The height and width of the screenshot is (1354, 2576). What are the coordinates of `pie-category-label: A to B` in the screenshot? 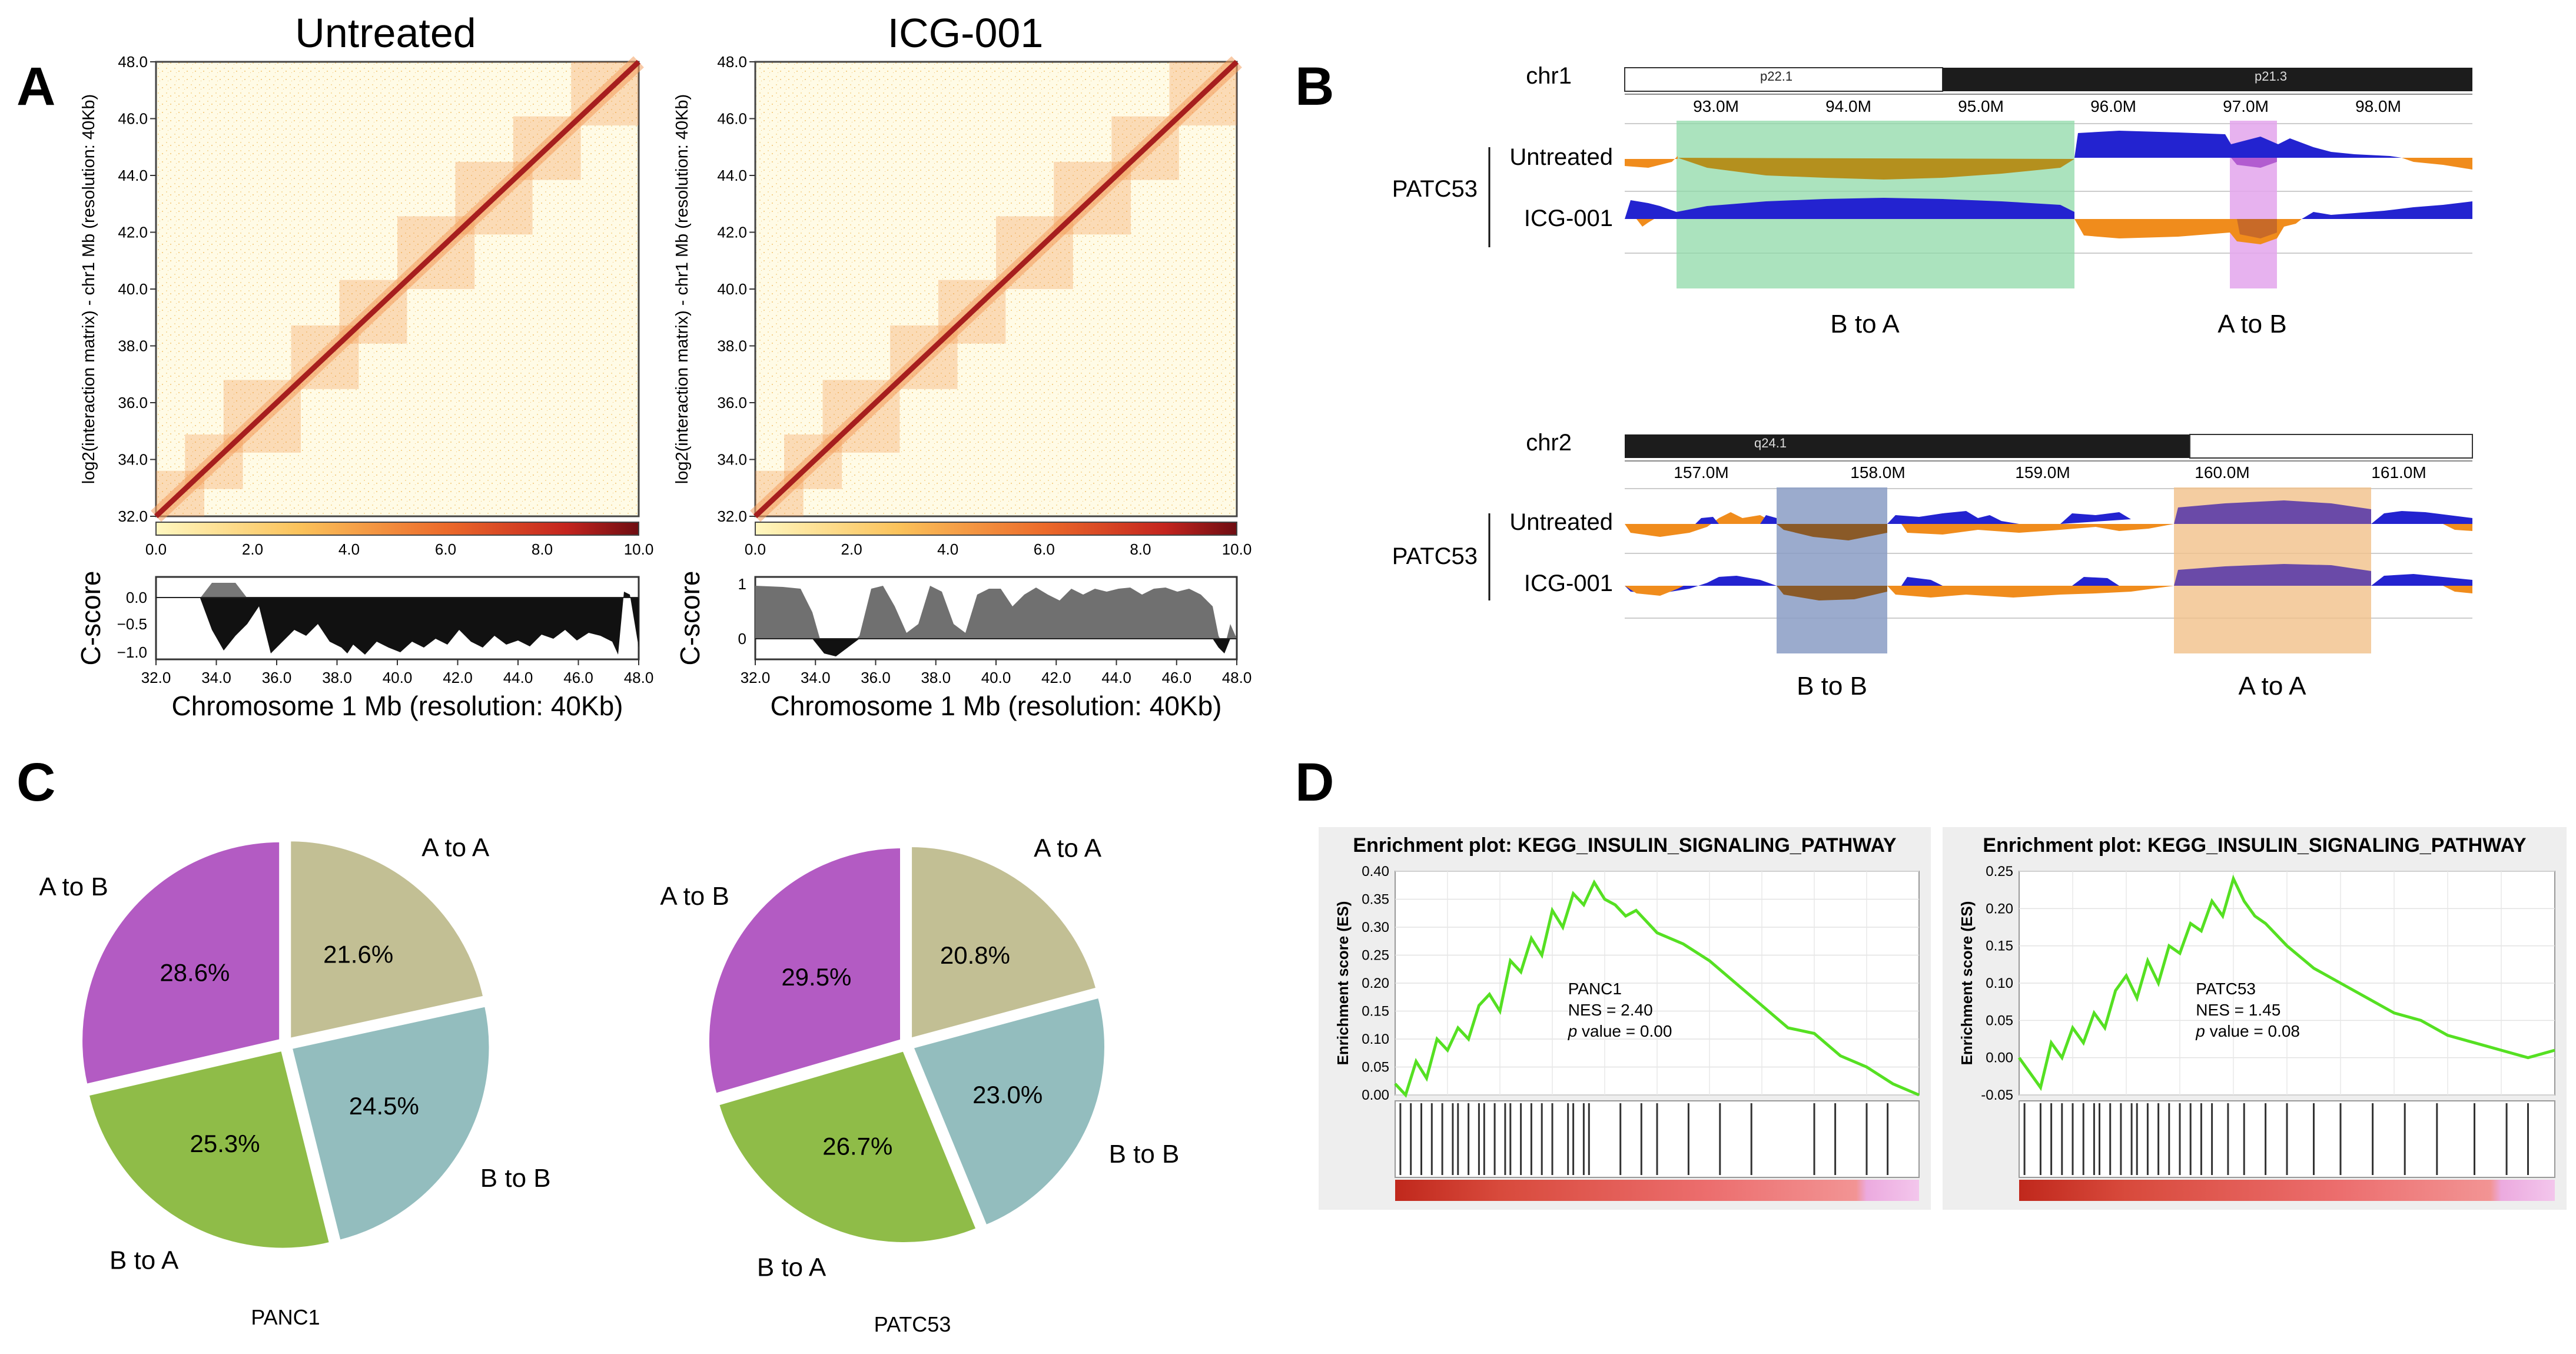 It's located at (73, 887).